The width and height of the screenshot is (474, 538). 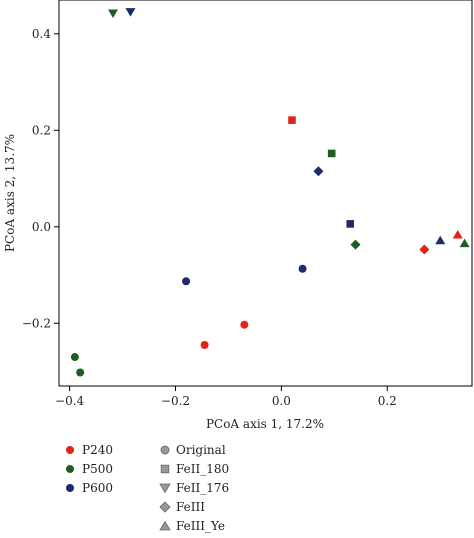 I want to click on color-legend: P240 P500 P600, so click(x=89, y=469).